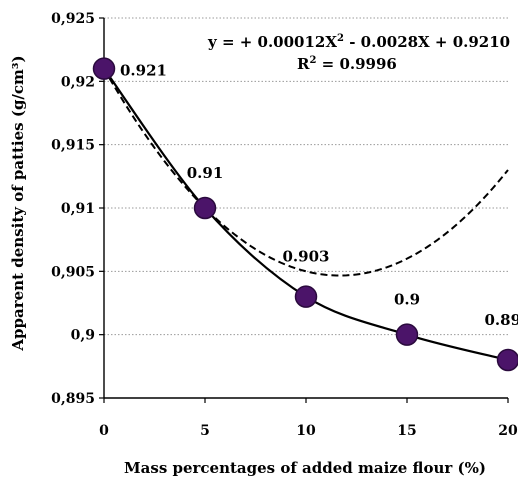 This screenshot has height=480, width=518. Describe the element at coordinates (78, 82) in the screenshot. I see `y-tick-label: 0,92` at that location.